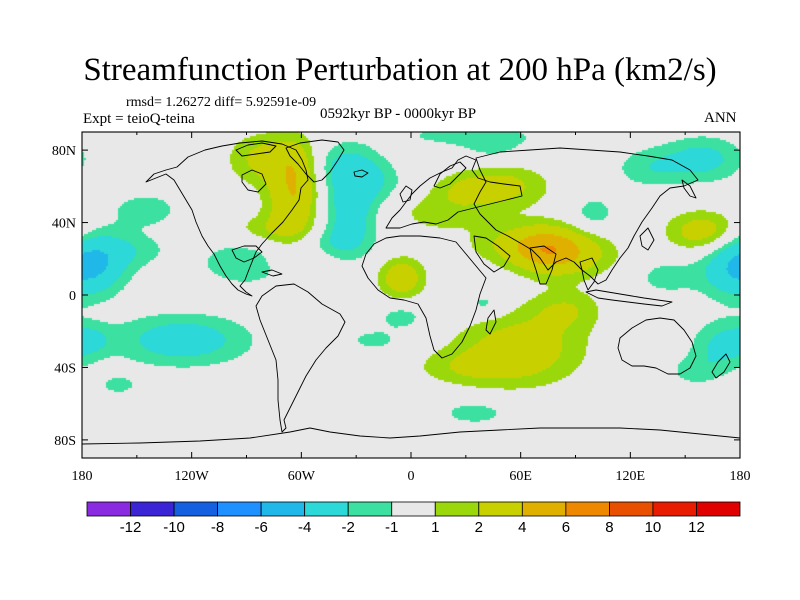  Describe the element at coordinates (64, 151) in the screenshot. I see `y-tick-label: 80N` at that location.